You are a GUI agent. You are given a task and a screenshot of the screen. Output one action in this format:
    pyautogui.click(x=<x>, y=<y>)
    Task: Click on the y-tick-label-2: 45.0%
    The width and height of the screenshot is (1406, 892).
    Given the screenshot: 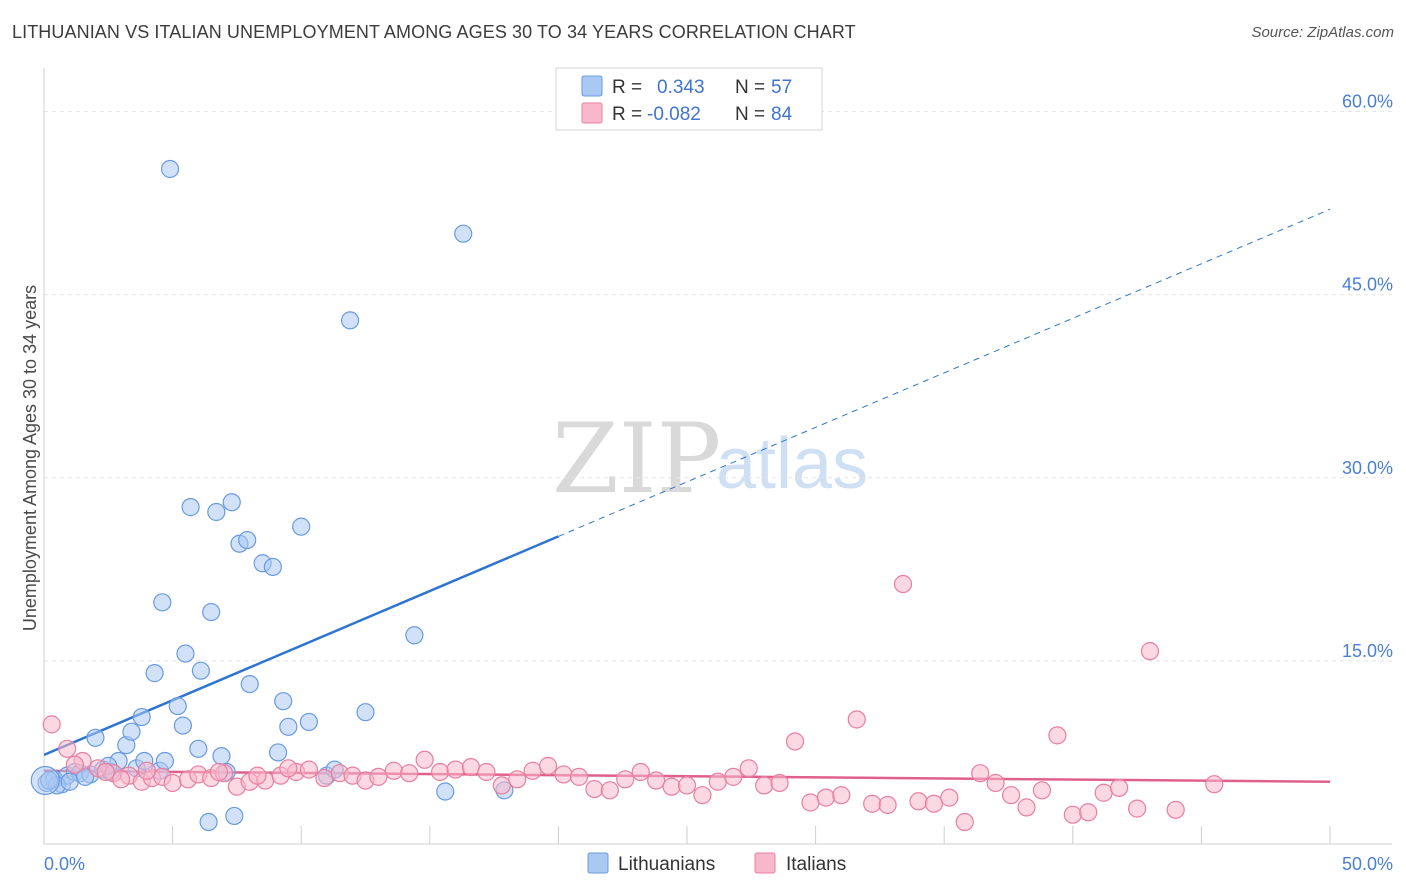 What is the action you would take?
    pyautogui.click(x=1367, y=285)
    